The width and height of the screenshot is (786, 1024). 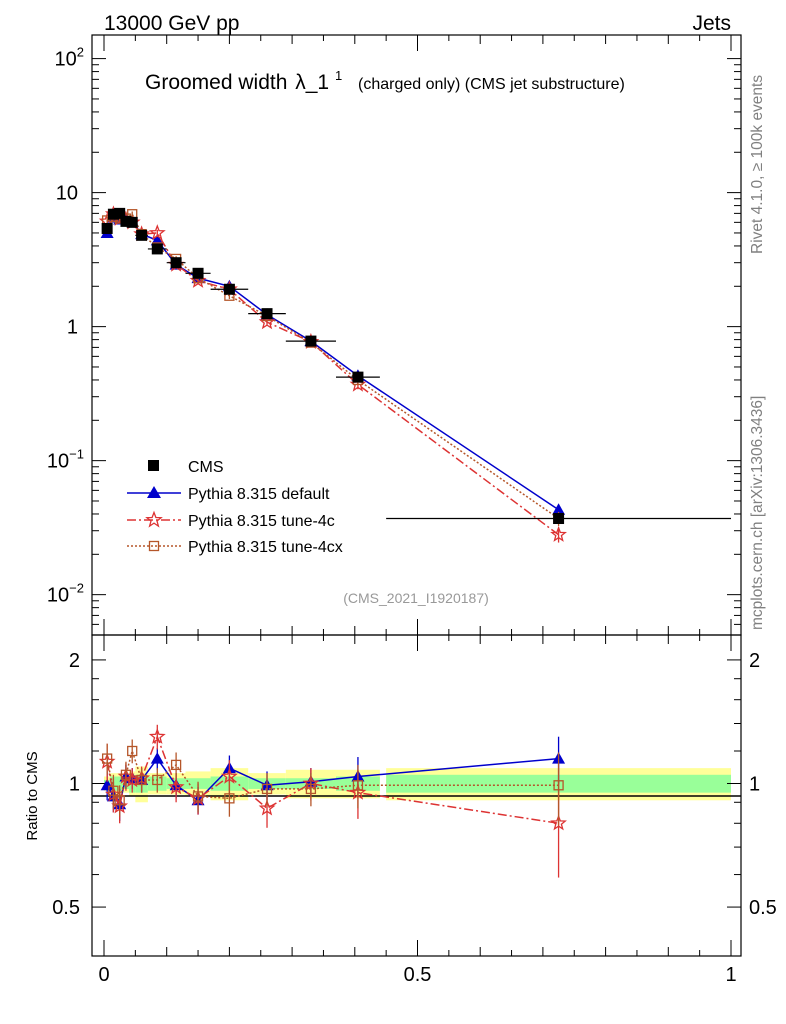 What do you see at coordinates (491, 84) in the screenshot?
I see `title-sub: (charged only) (CMS jet substructure)` at bounding box center [491, 84].